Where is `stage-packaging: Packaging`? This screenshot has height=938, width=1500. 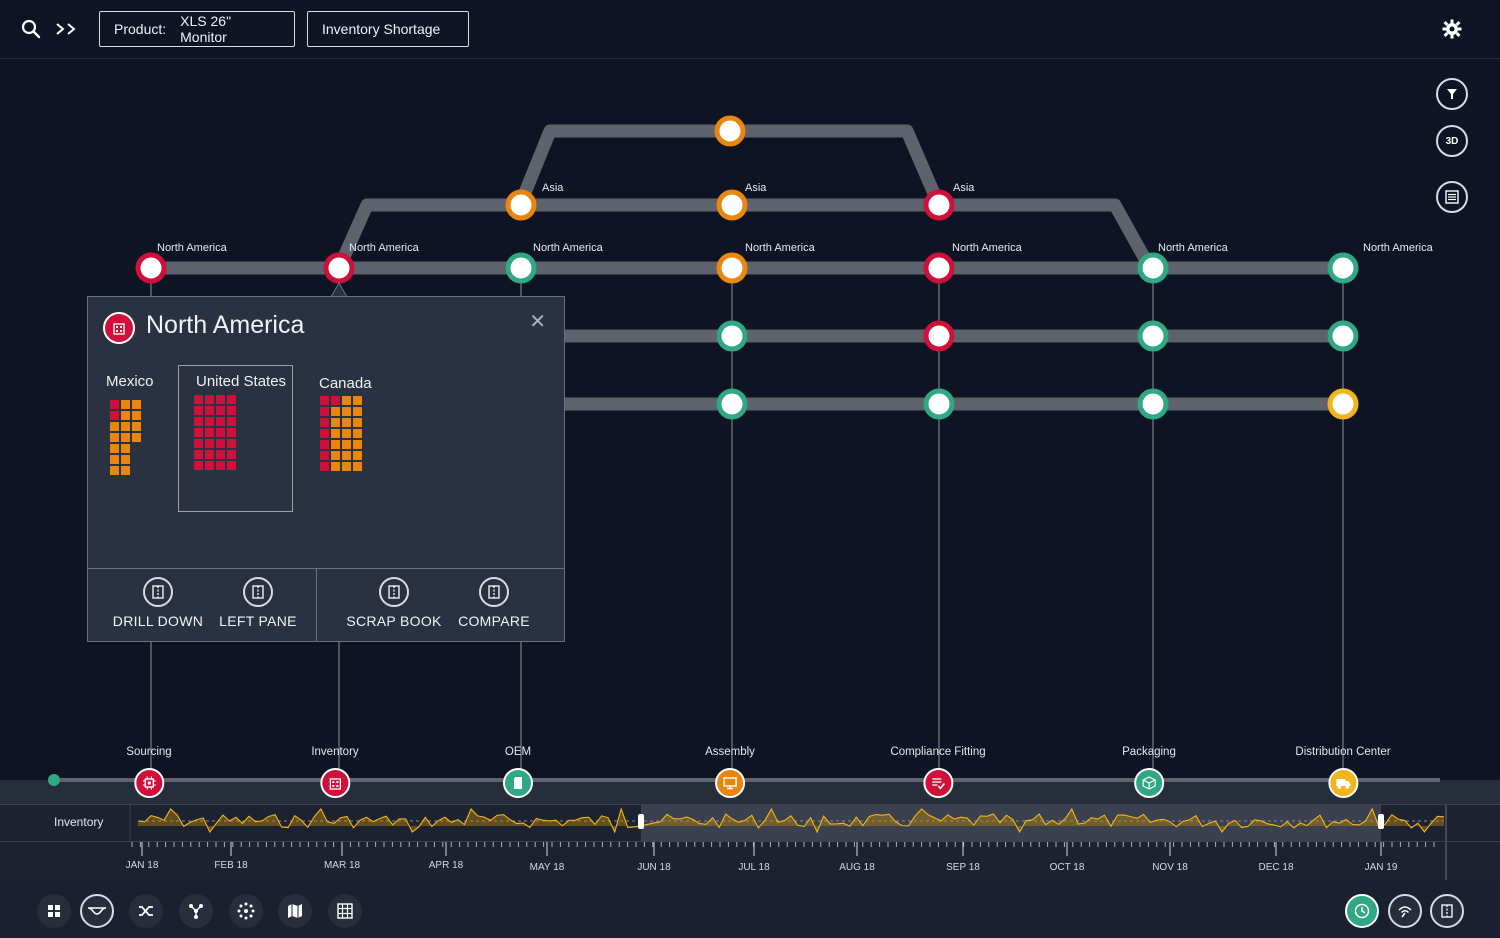 stage-packaging: Packaging is located at coordinates (1149, 772).